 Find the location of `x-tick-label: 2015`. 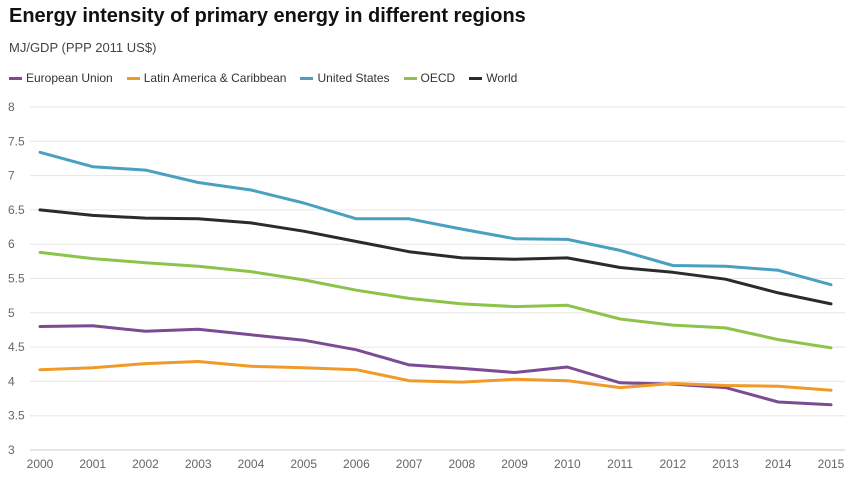

x-tick-label: 2015 is located at coordinates (831, 464).